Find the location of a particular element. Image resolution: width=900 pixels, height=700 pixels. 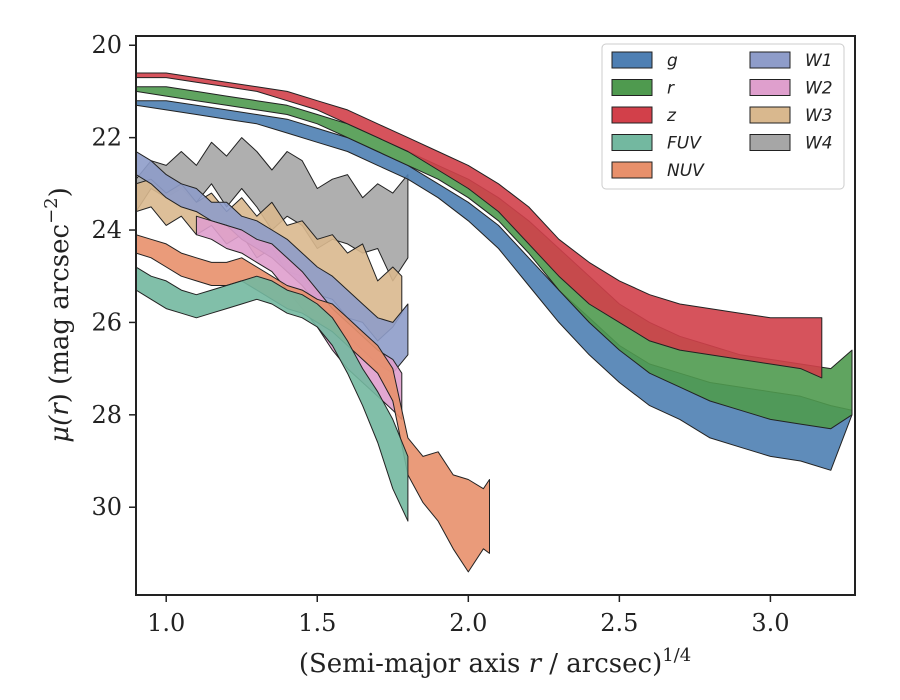

y-tick-label: 24 is located at coordinates (106, 230).